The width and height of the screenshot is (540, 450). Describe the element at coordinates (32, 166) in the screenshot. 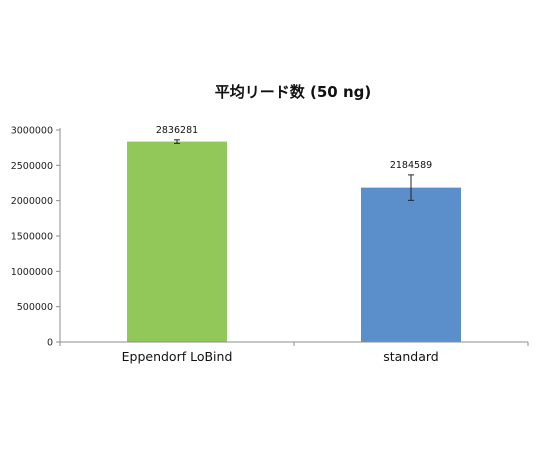

I see `y-tick-label: 2500000` at that location.